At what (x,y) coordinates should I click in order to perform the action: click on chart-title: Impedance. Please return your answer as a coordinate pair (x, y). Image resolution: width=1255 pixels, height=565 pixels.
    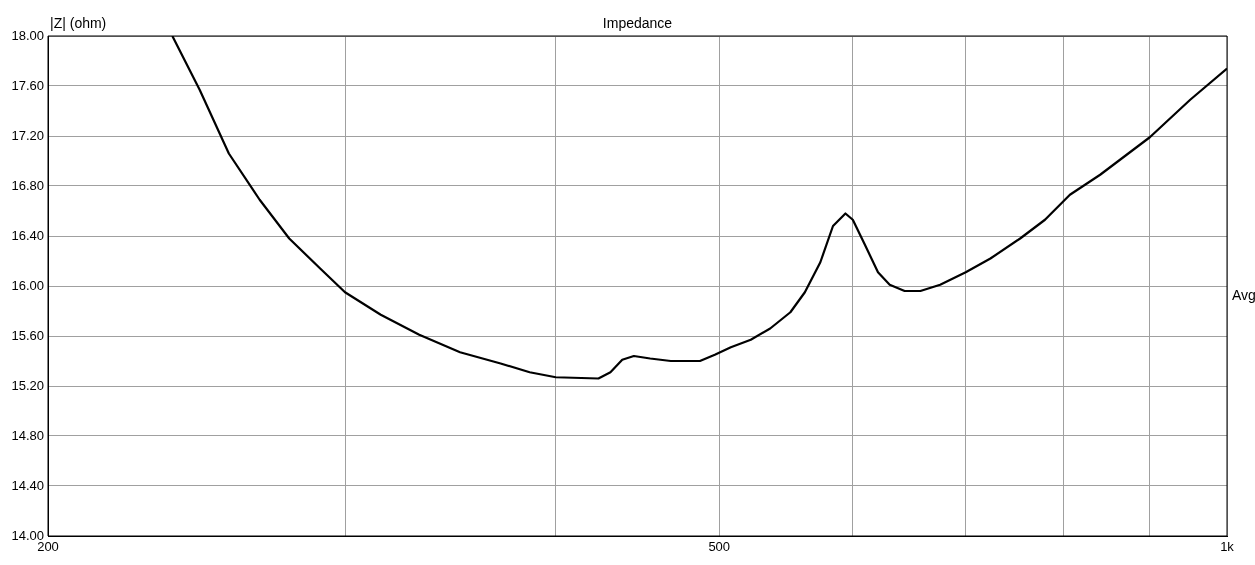
    Looking at the image, I should click on (637, 22).